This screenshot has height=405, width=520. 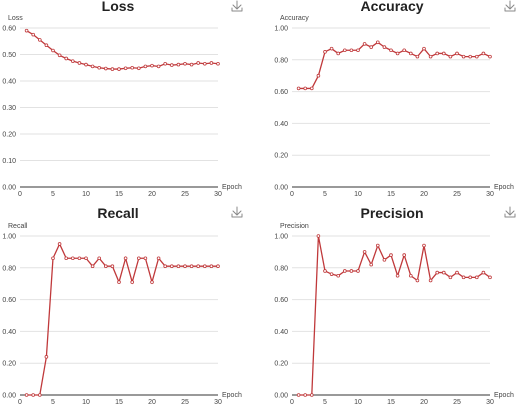 What do you see at coordinates (391, 7) in the screenshot?
I see `chart-title: Accuracy` at bounding box center [391, 7].